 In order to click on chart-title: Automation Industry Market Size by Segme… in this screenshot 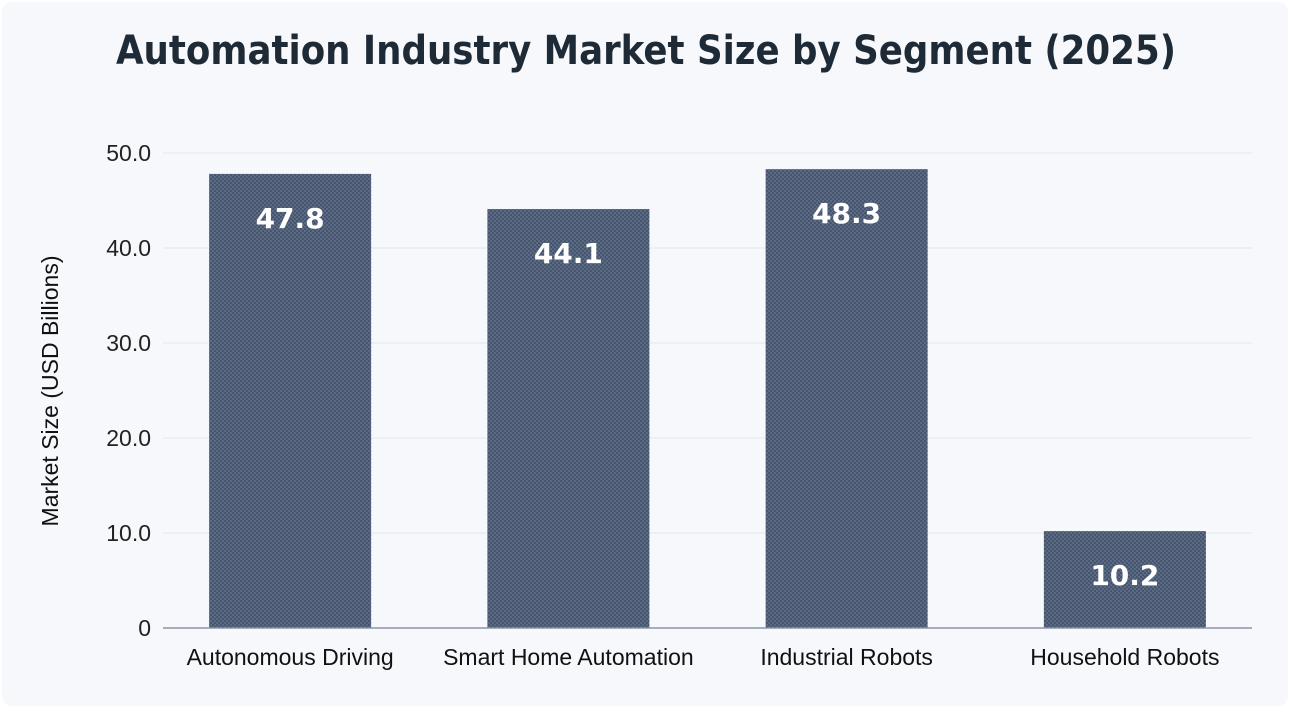, I will do `click(646, 51)`.